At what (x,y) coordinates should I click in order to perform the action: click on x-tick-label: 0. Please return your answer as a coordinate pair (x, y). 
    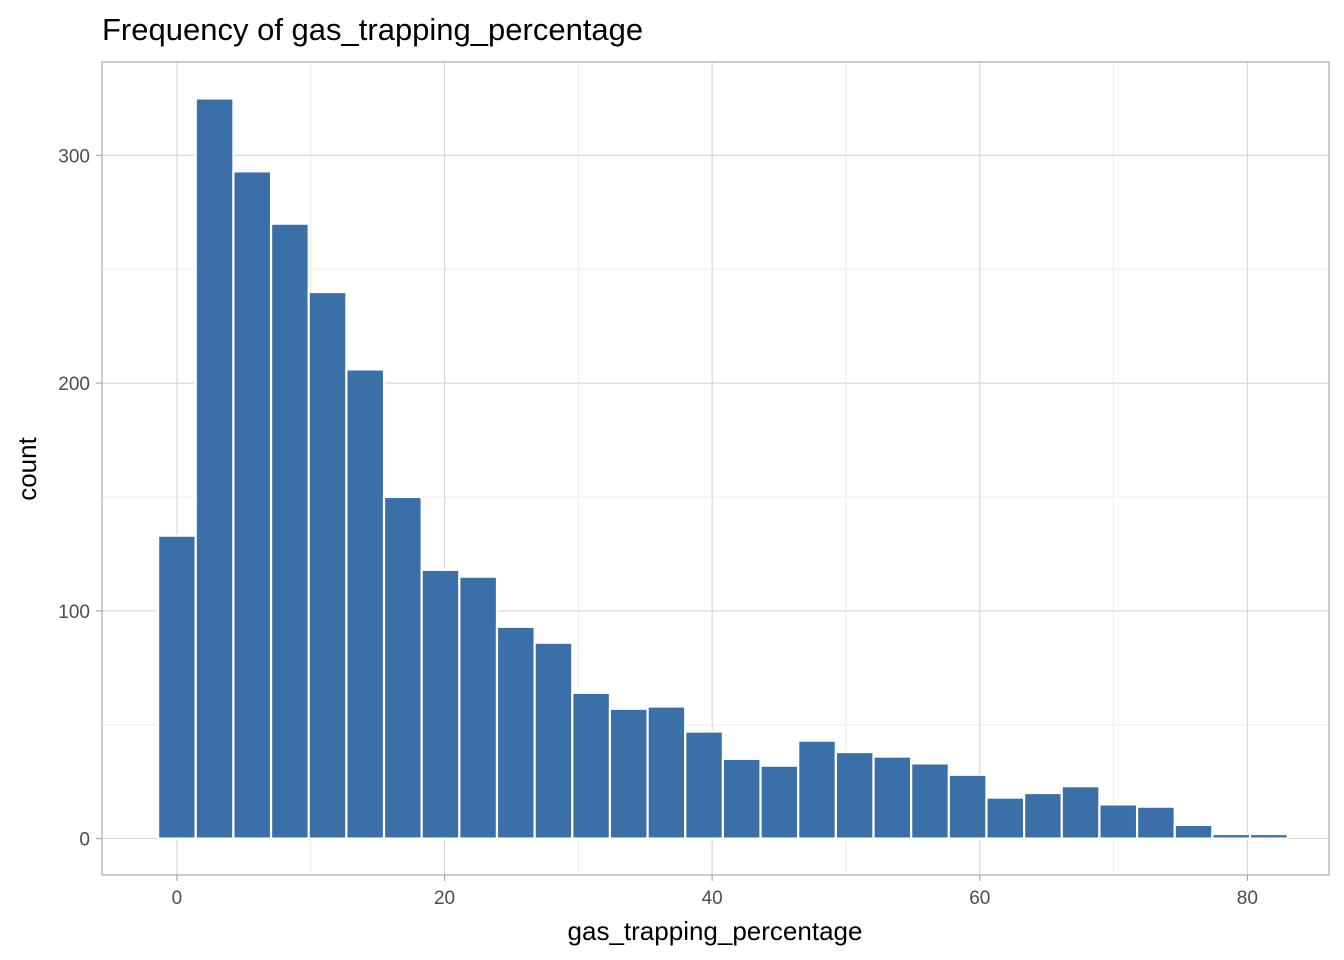
    Looking at the image, I should click on (177, 898).